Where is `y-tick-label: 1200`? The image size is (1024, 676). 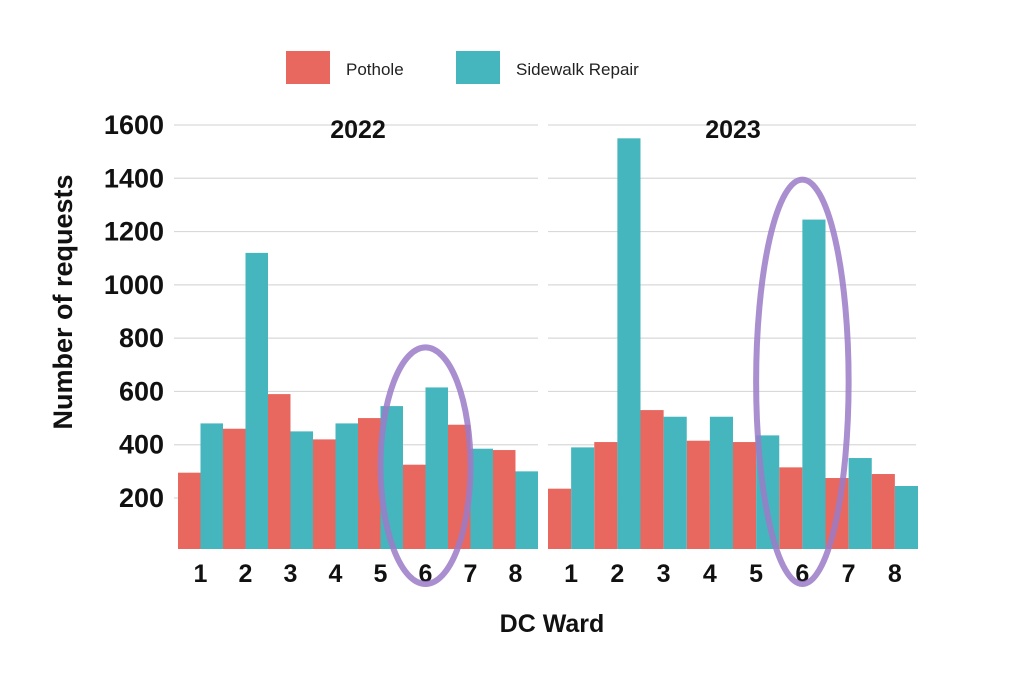
y-tick-label: 1200 is located at coordinates (134, 232).